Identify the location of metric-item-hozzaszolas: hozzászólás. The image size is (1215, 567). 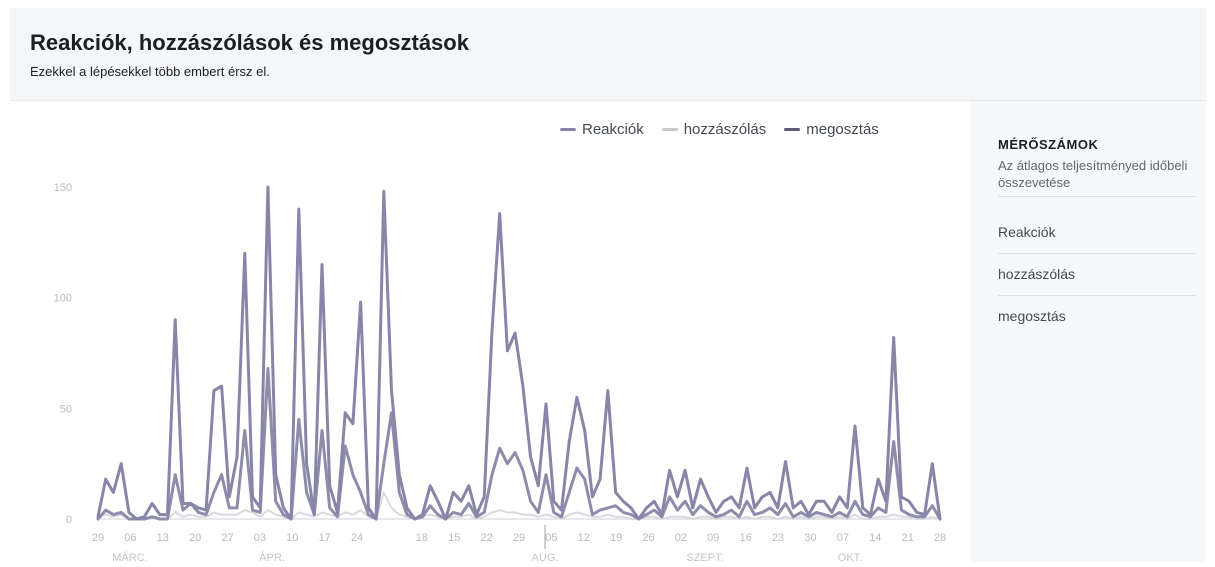
(1037, 274).